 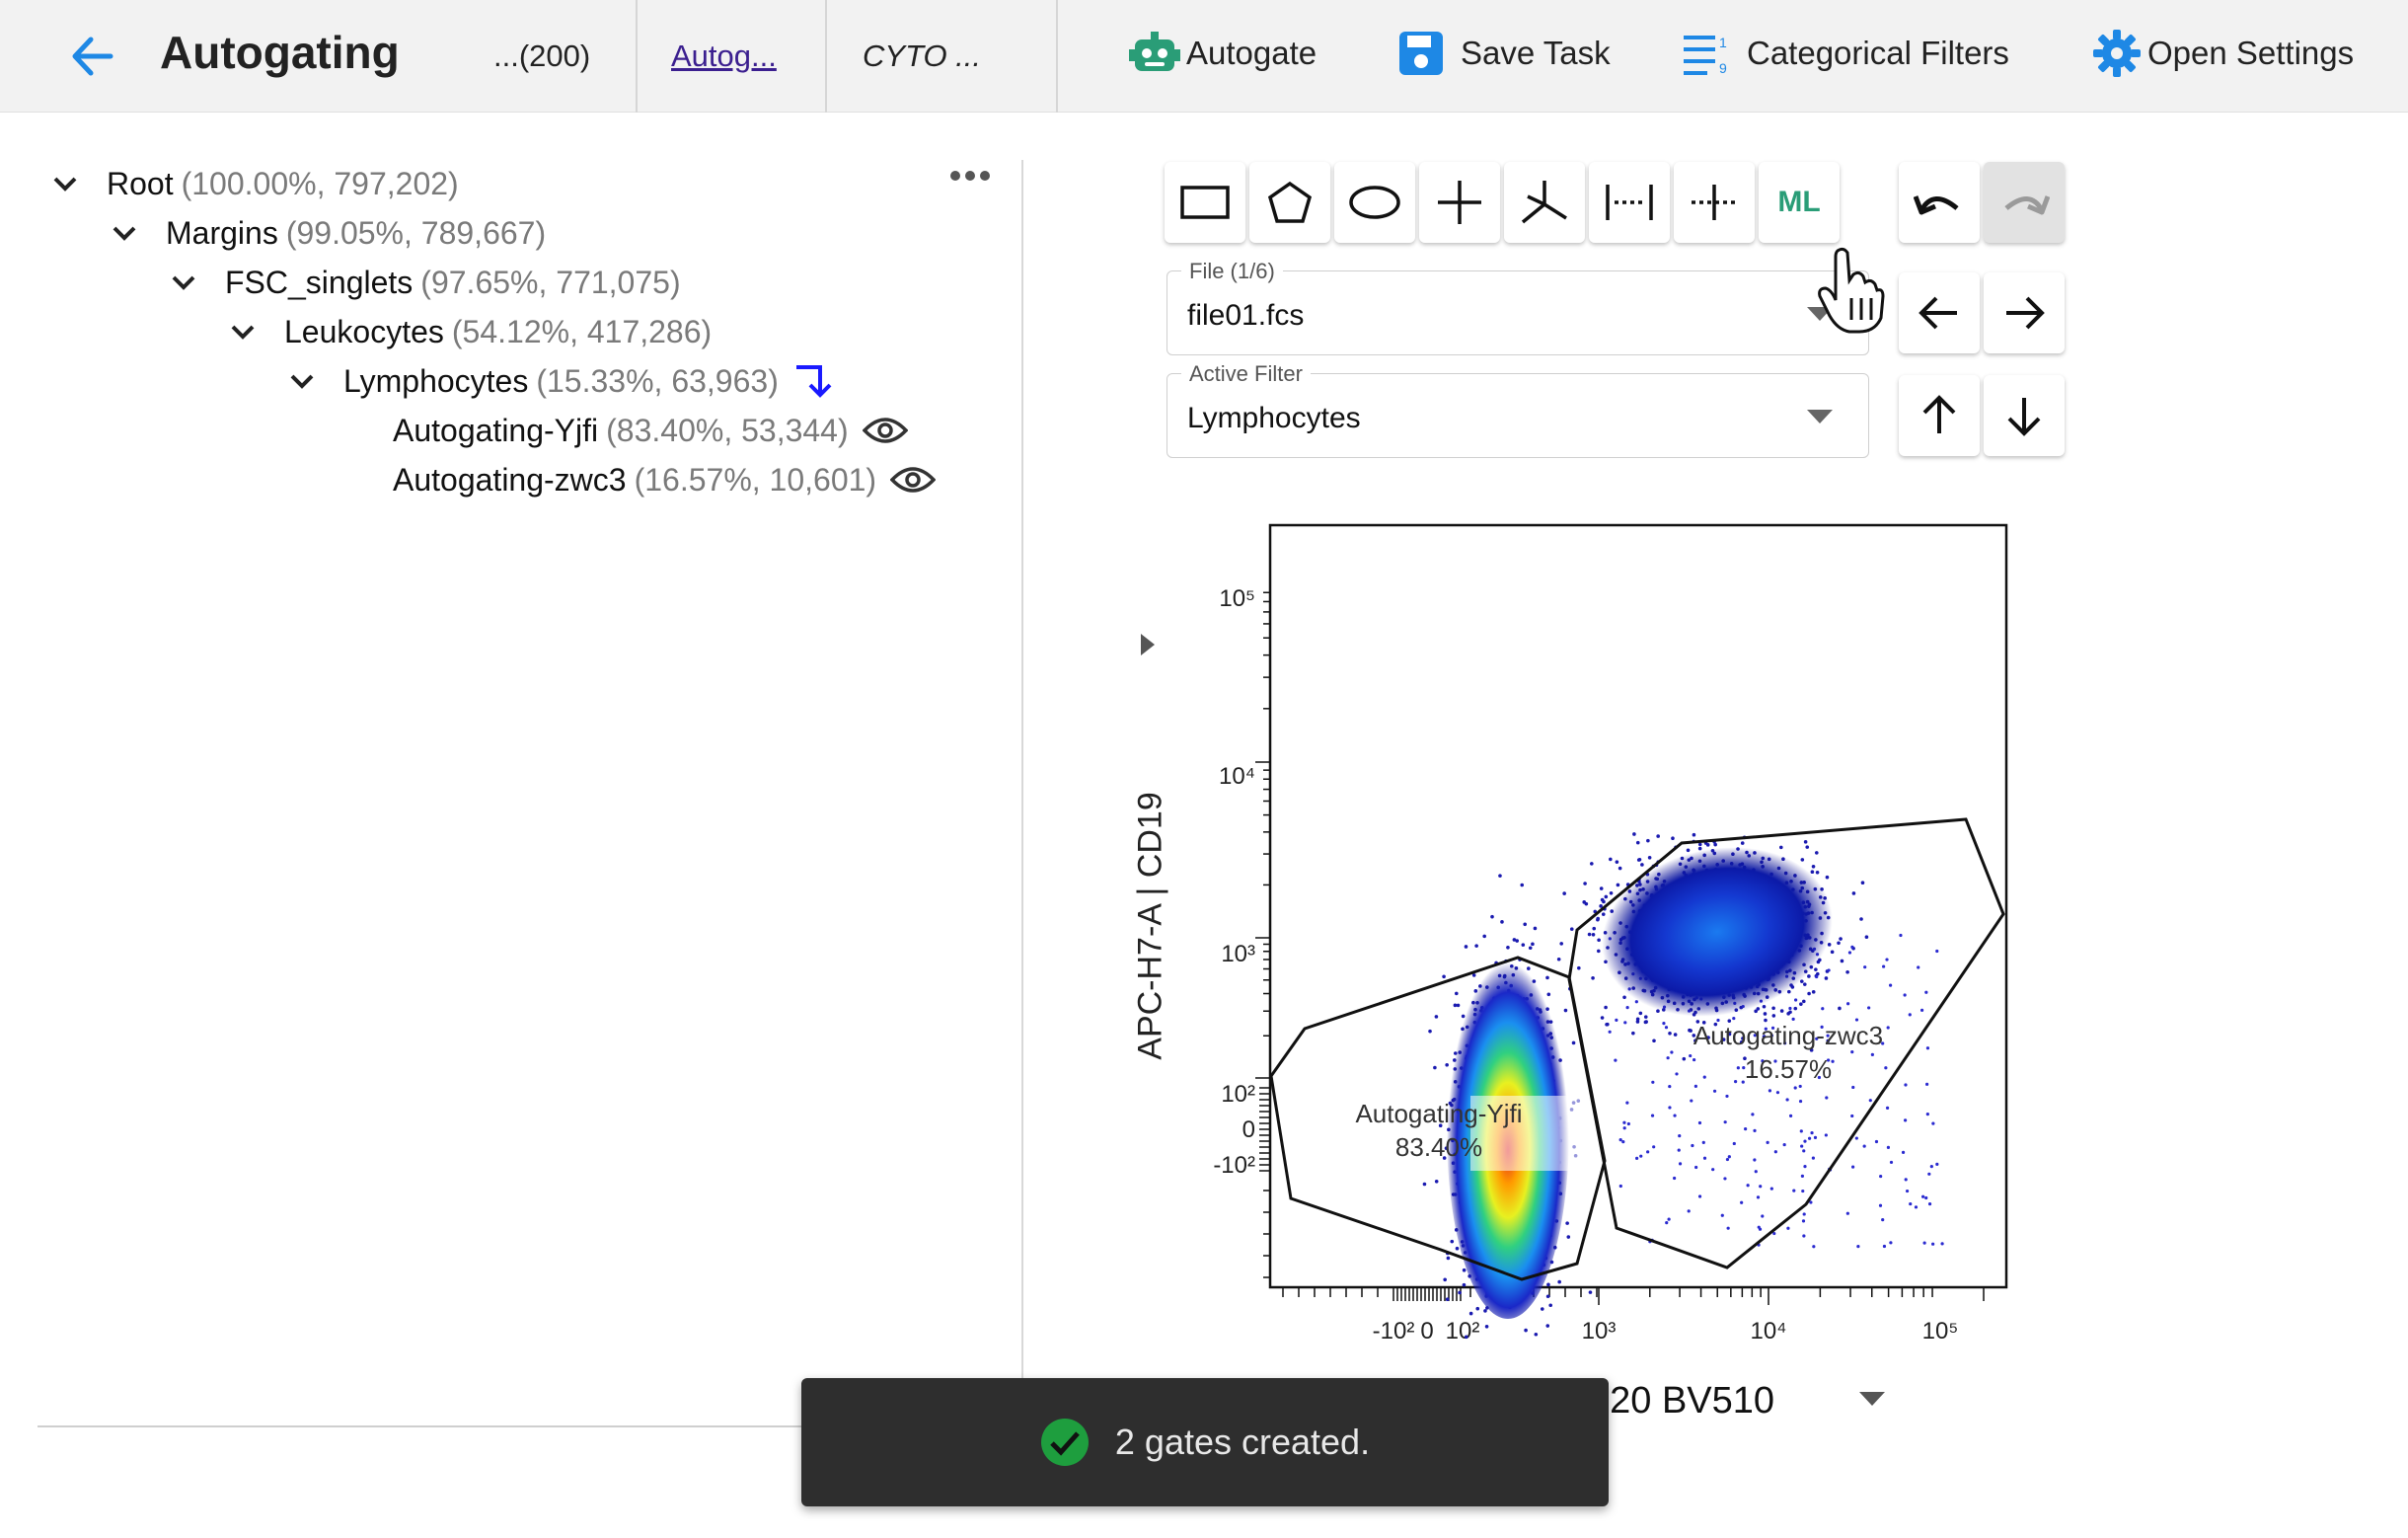 I want to click on redo-button, so click(x=2025, y=202).